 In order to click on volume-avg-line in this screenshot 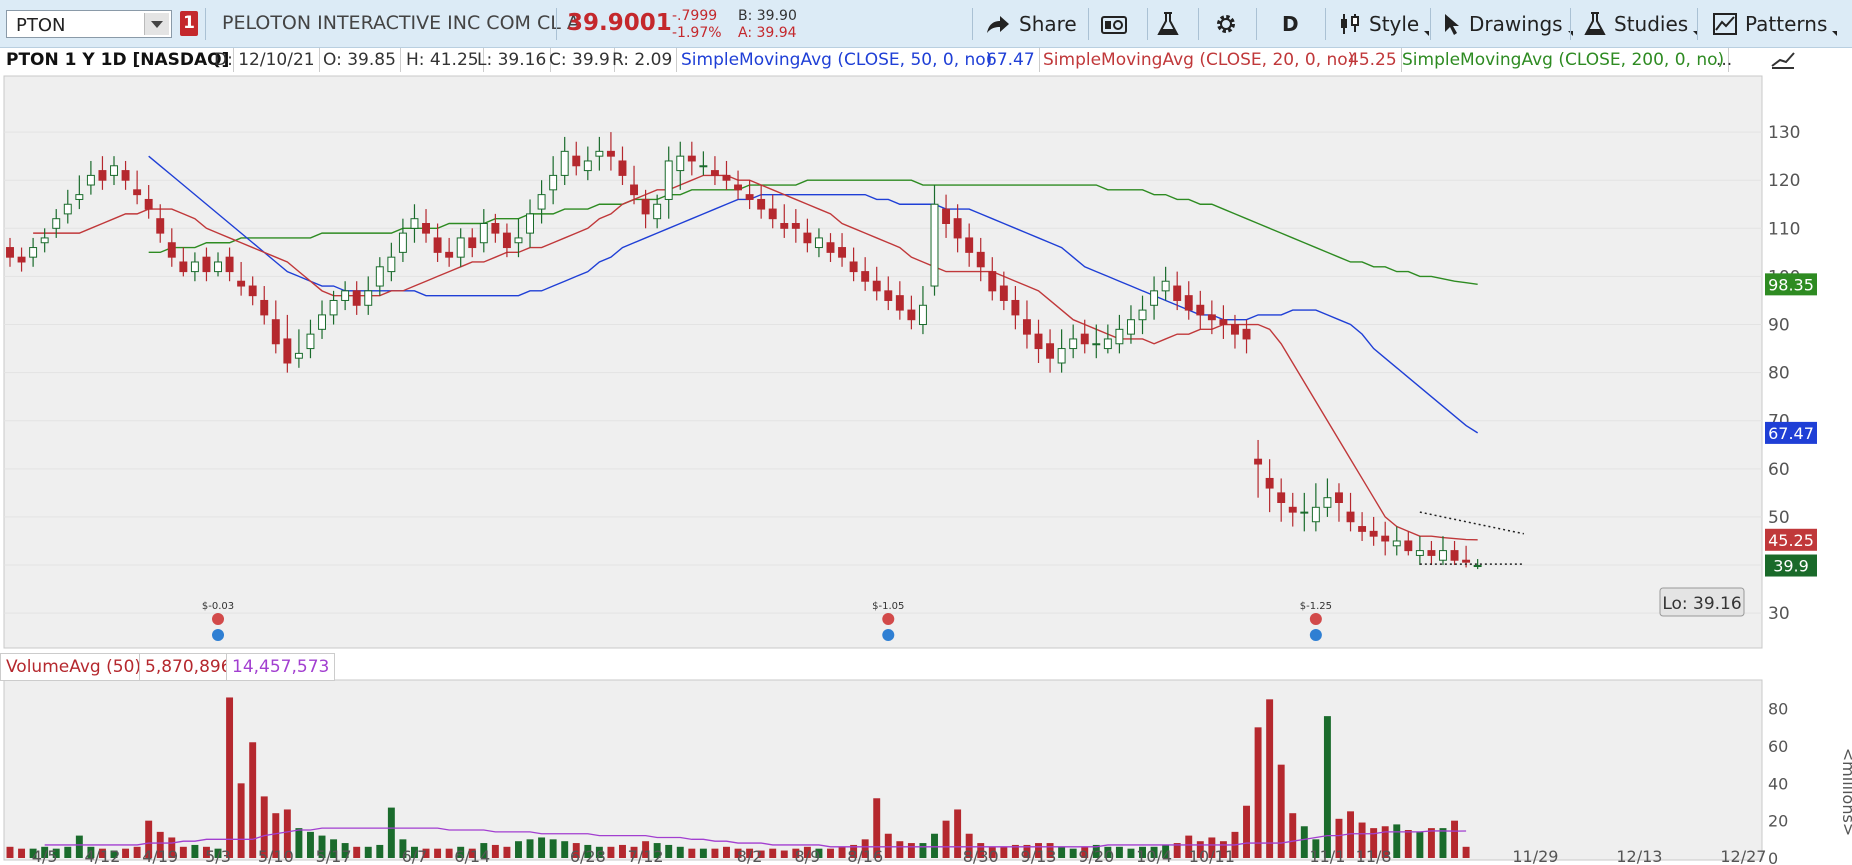, I will do `click(755, 837)`.